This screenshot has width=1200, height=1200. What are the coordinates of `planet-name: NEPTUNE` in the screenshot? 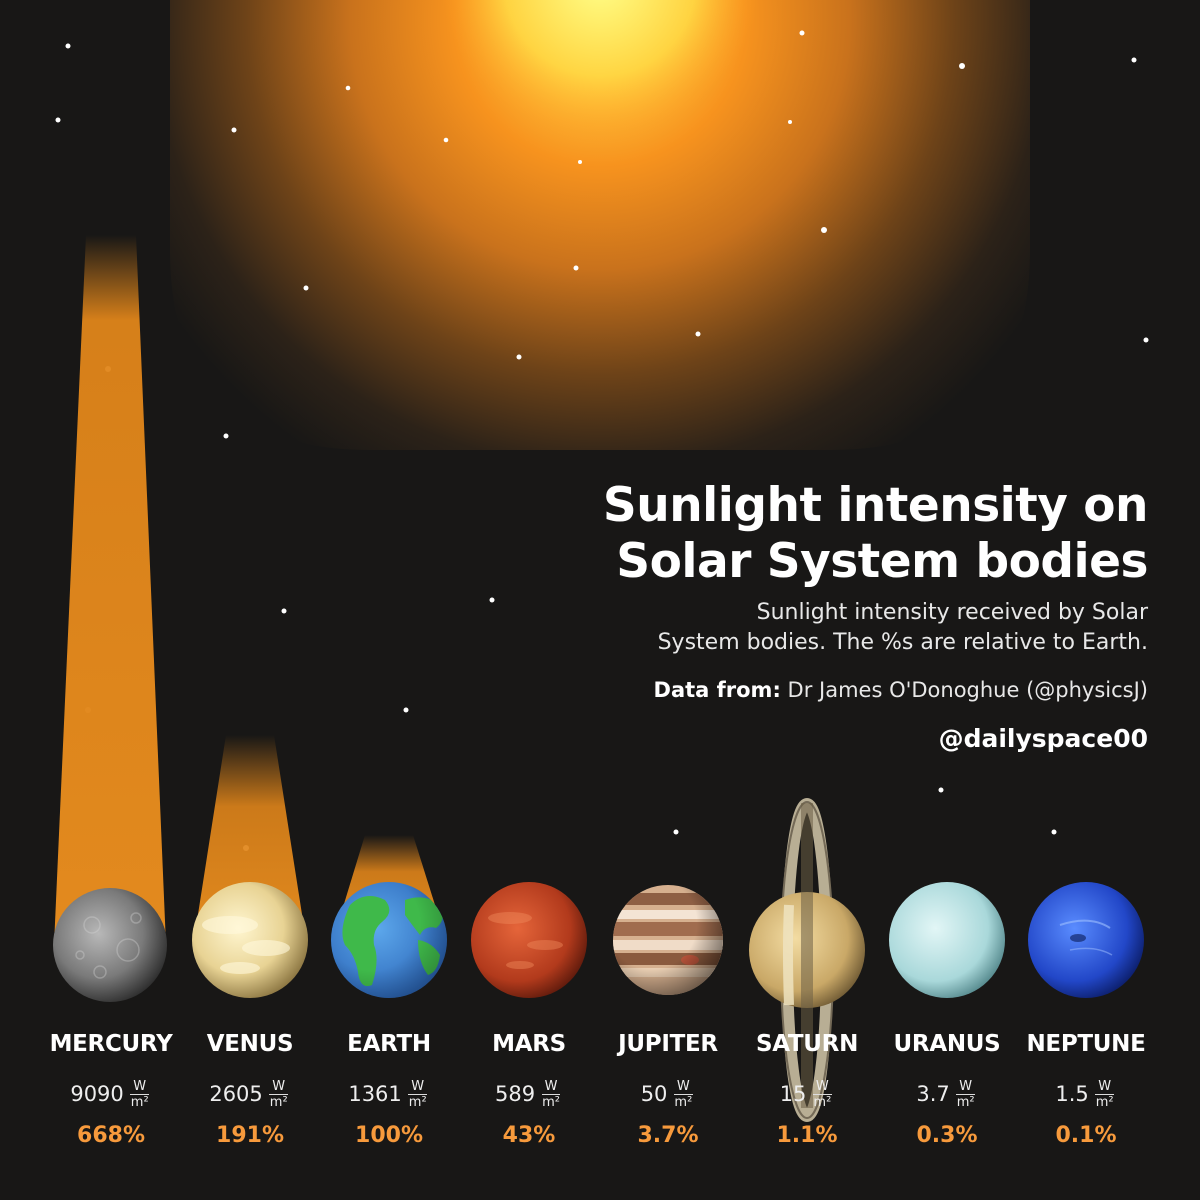 It's located at (1086, 1044).